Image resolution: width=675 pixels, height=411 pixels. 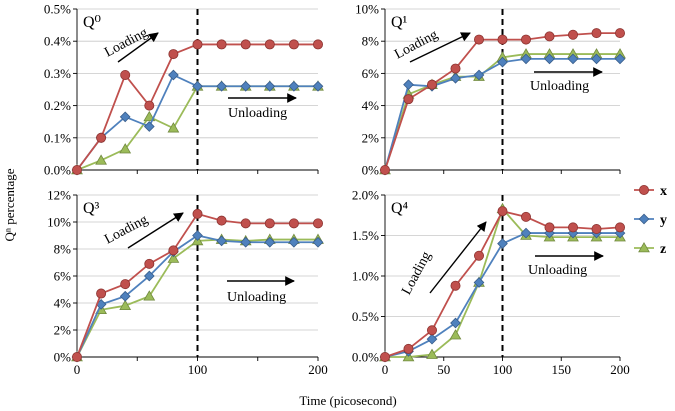 I want to click on panel-title: Q⁰, so click(x=92, y=22).